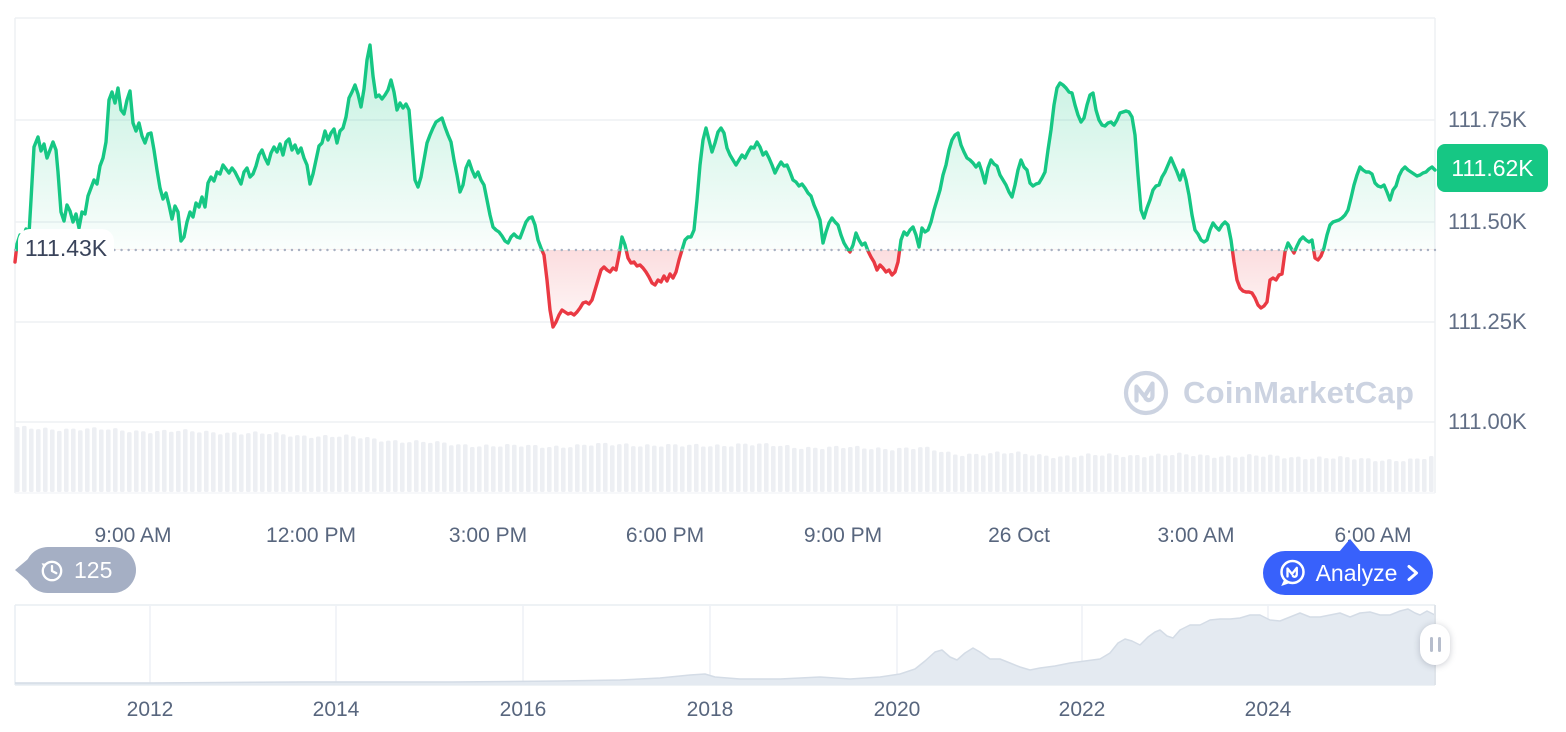 Image resolution: width=1566 pixels, height=732 pixels. Describe the element at coordinates (66, 248) in the screenshot. I see `baseline-price-label: 111.43K` at that location.